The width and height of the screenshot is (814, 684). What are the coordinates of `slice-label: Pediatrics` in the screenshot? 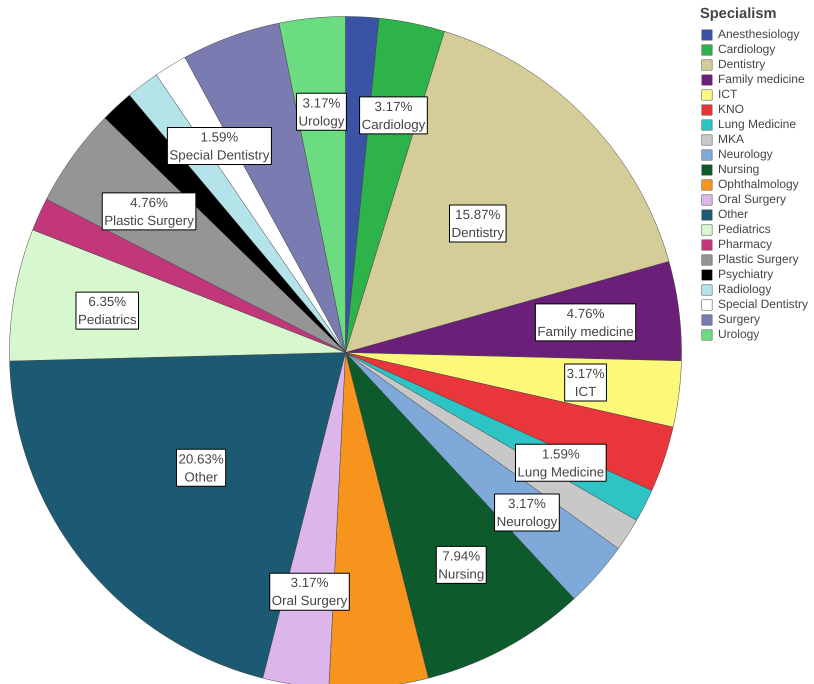 It's located at (107, 320).